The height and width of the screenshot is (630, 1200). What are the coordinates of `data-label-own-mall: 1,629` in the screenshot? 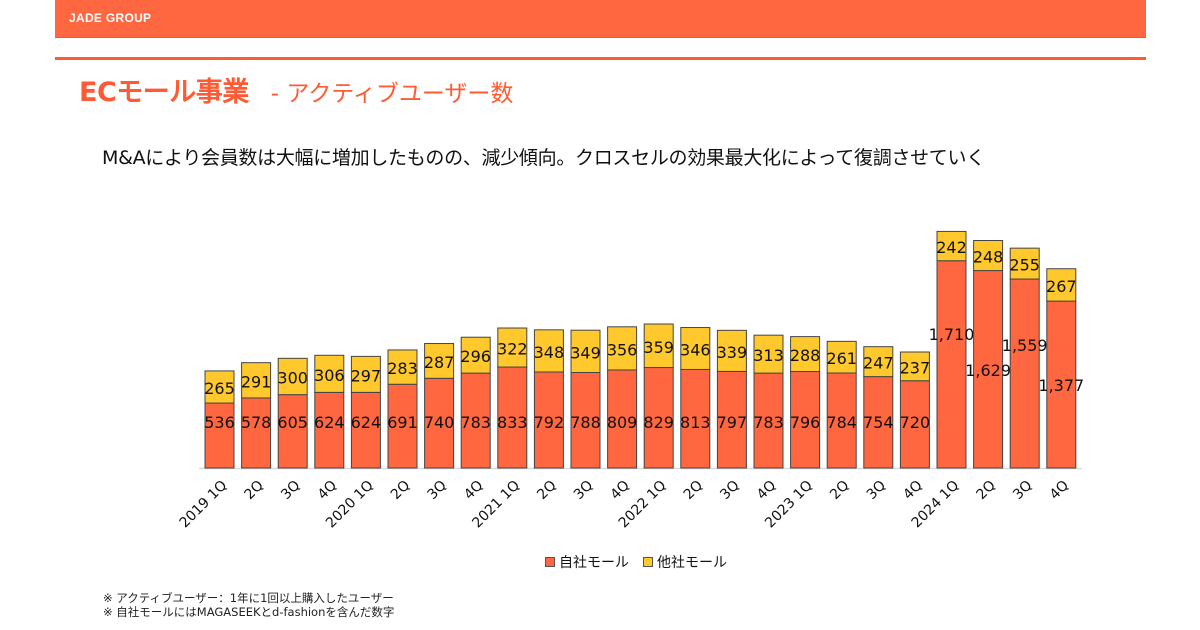 It's located at (988, 370).